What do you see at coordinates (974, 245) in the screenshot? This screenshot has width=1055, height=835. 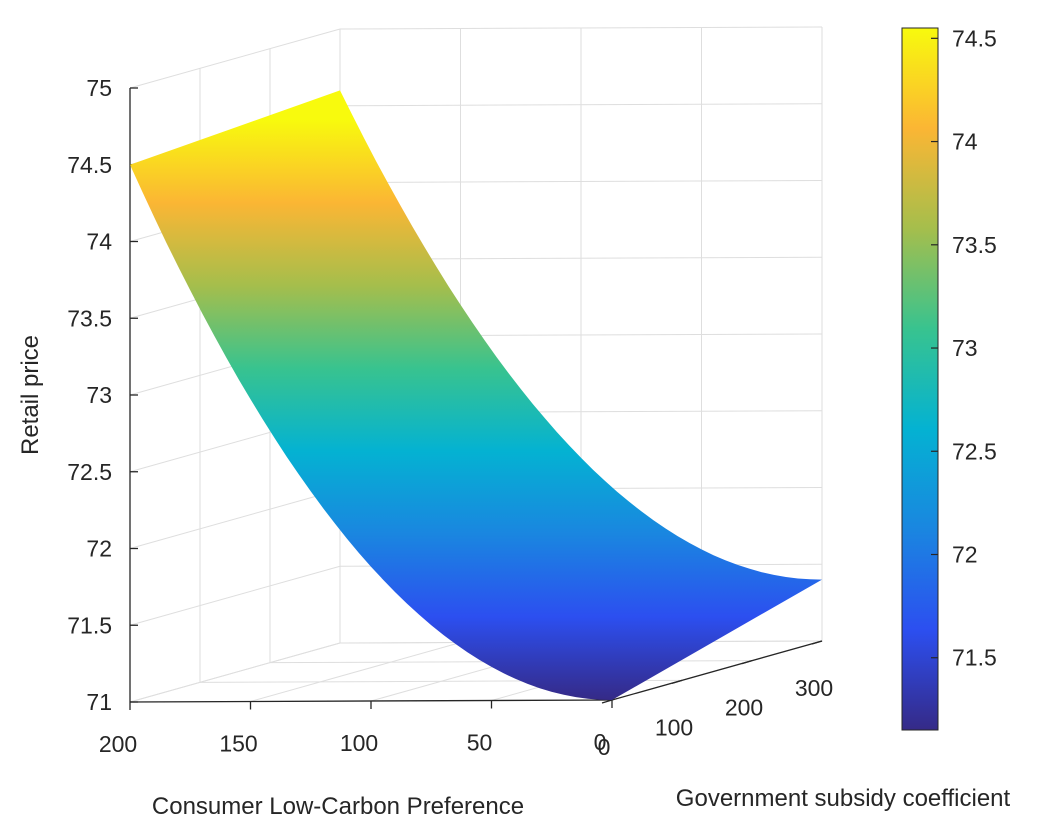 I see `colorbar-tick-label: 73.5` at bounding box center [974, 245].